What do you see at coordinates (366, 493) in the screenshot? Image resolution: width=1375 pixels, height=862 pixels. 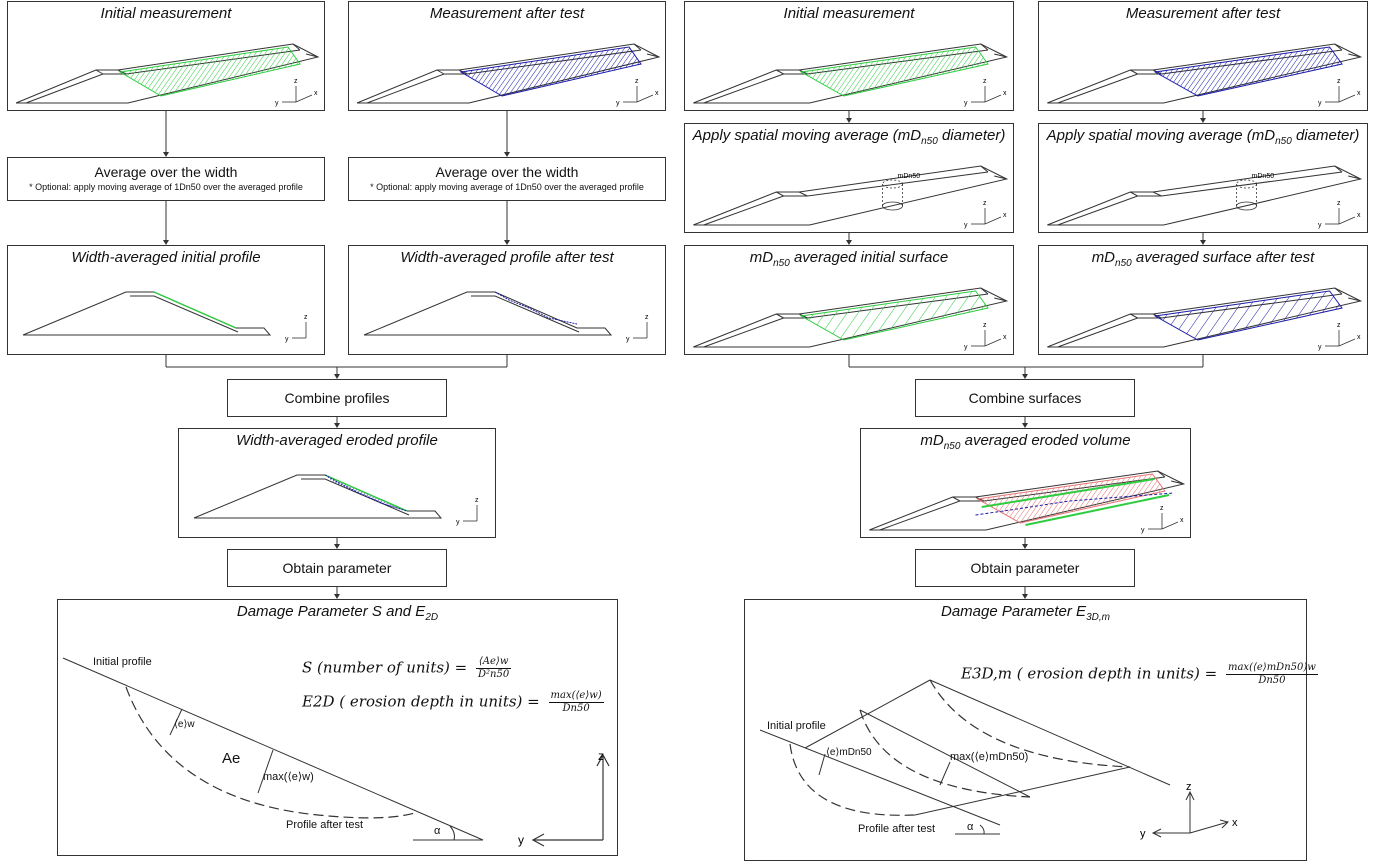 I see `initial-profile-line` at bounding box center [366, 493].